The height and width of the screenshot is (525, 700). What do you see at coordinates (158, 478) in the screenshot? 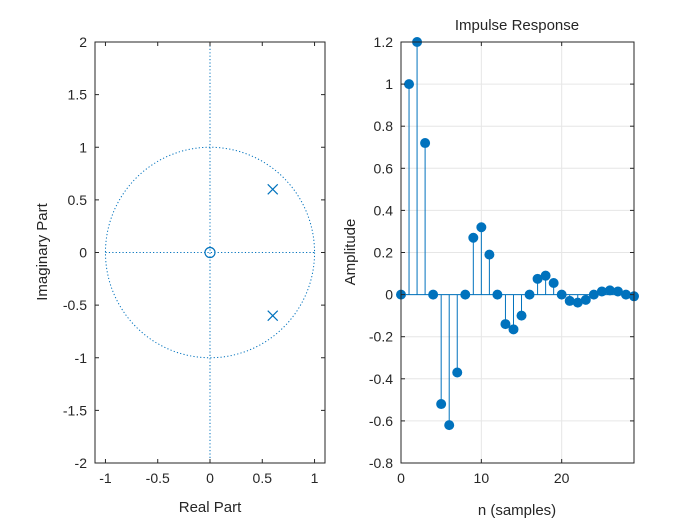
I see `pz-x-tick-label: -0.5` at bounding box center [158, 478].